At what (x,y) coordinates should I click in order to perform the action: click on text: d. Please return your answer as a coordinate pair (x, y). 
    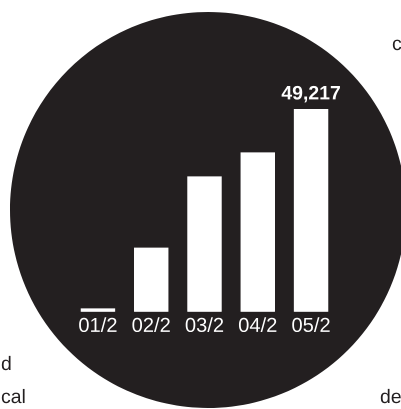
    Looking at the image, I should click on (6, 363).